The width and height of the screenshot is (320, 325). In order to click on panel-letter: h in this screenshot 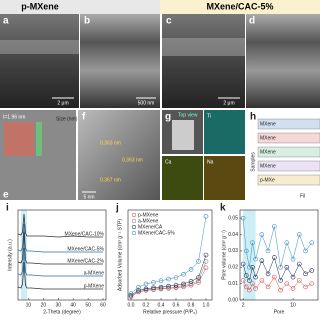, I will do `click(253, 117)`.